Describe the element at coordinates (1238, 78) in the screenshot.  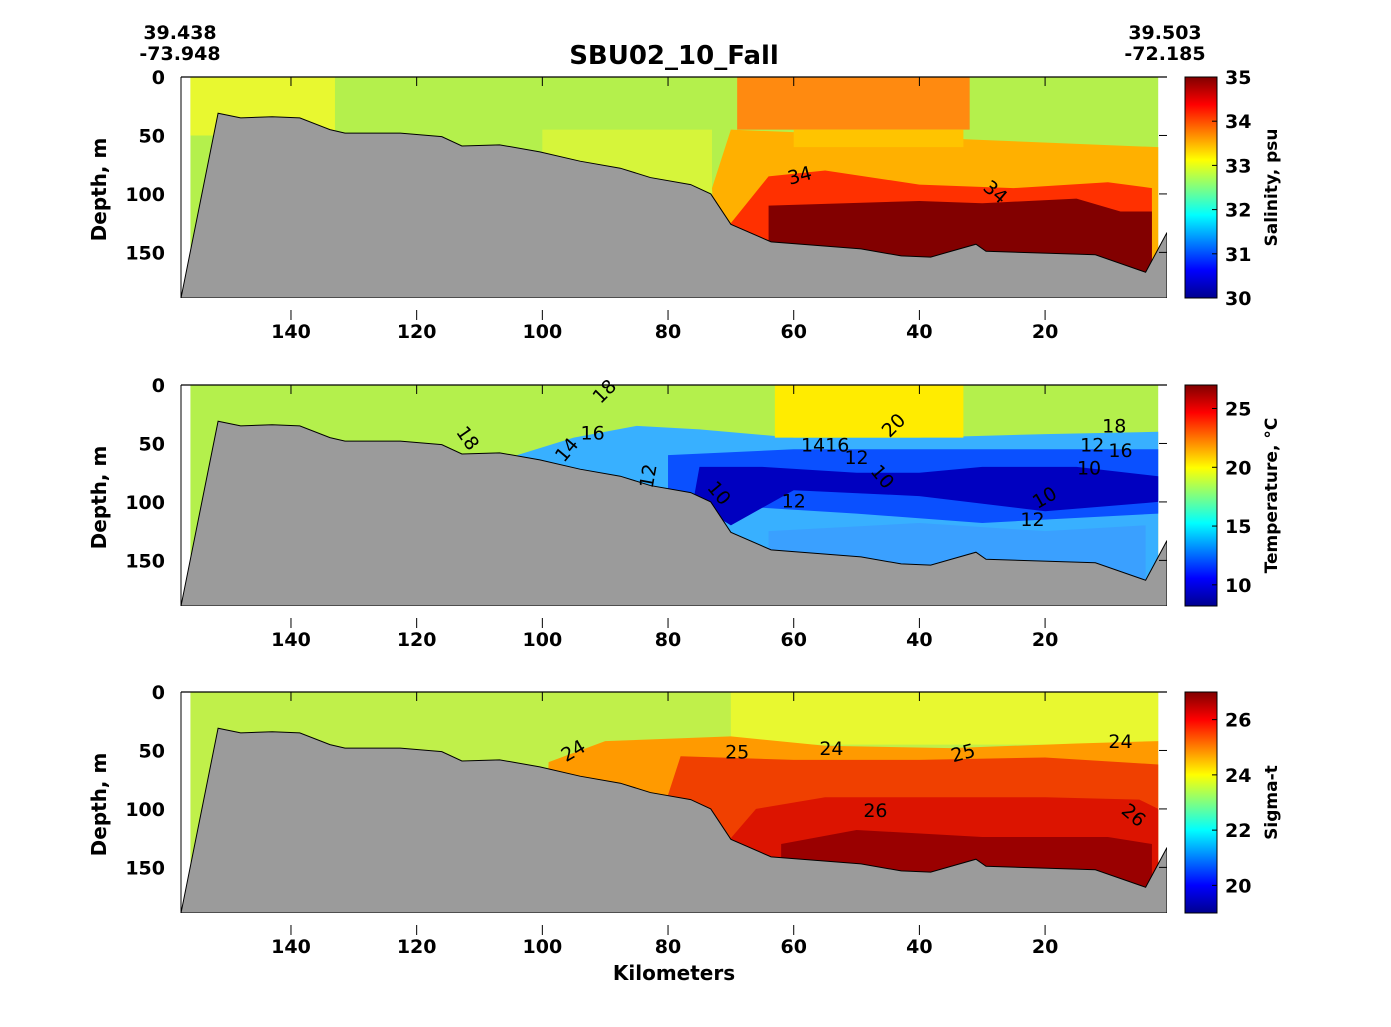
I see `colorbar-tick-label: 35` at that location.